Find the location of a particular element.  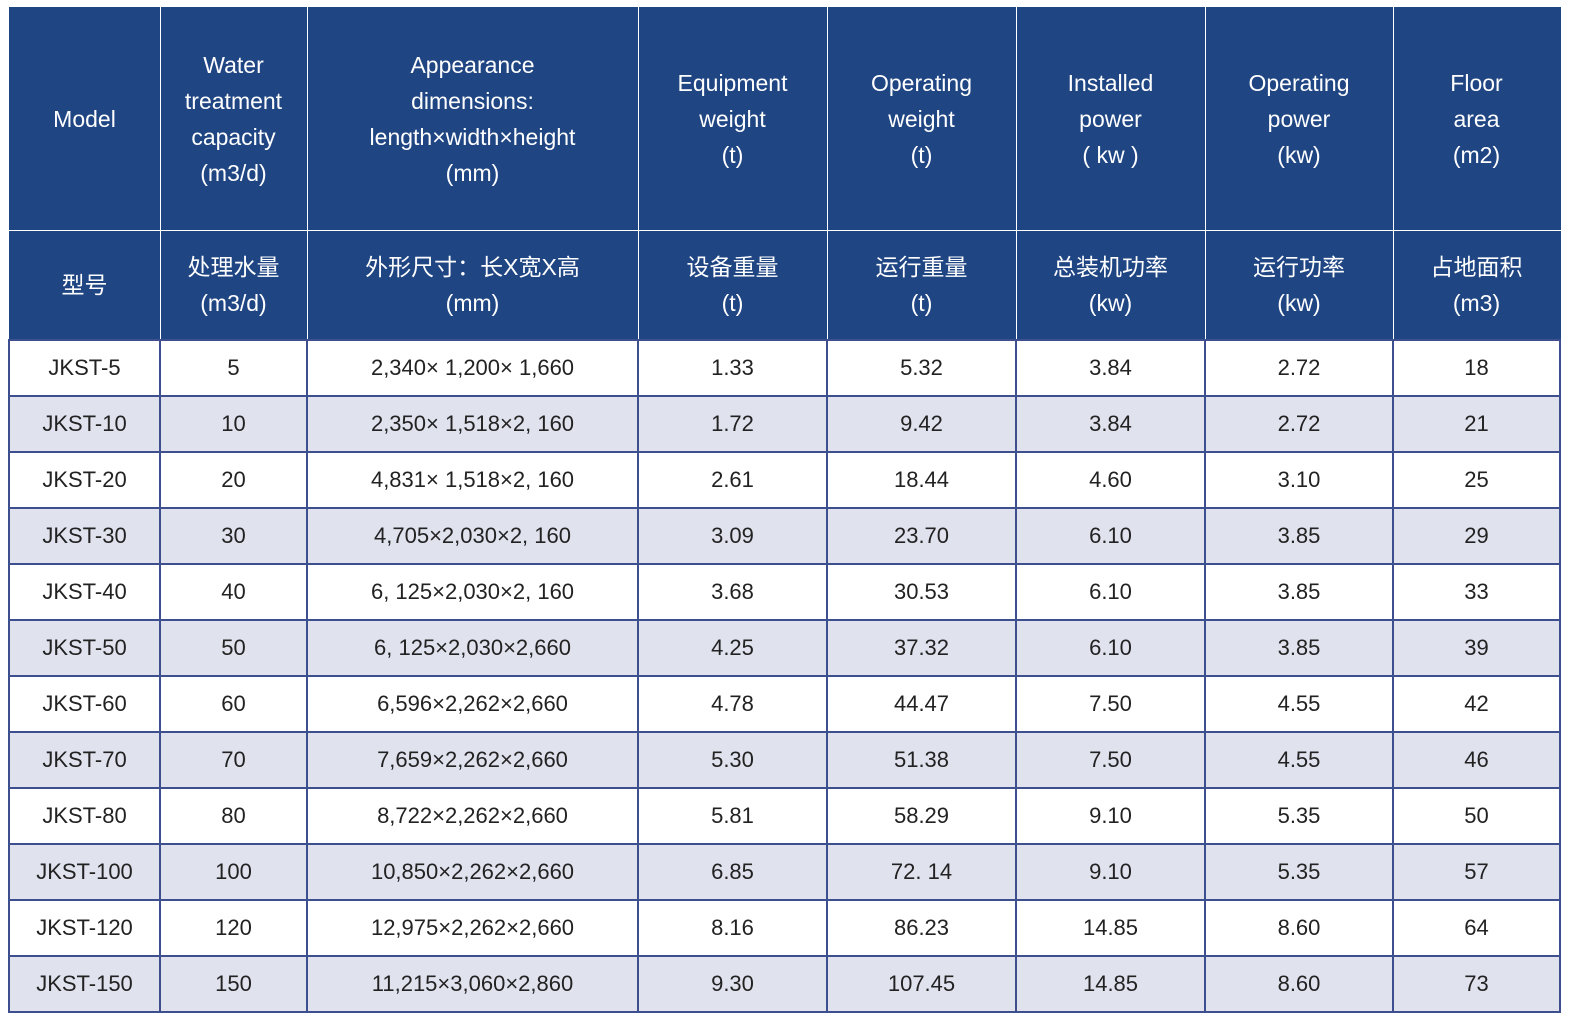

table-cell-model: JKST-10 is located at coordinates (84, 424).